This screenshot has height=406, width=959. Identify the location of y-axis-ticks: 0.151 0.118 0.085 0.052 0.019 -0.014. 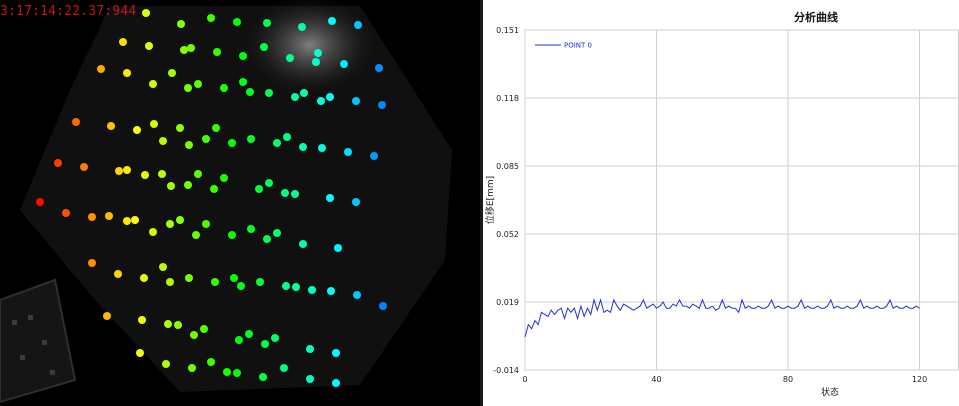
(506, 200).